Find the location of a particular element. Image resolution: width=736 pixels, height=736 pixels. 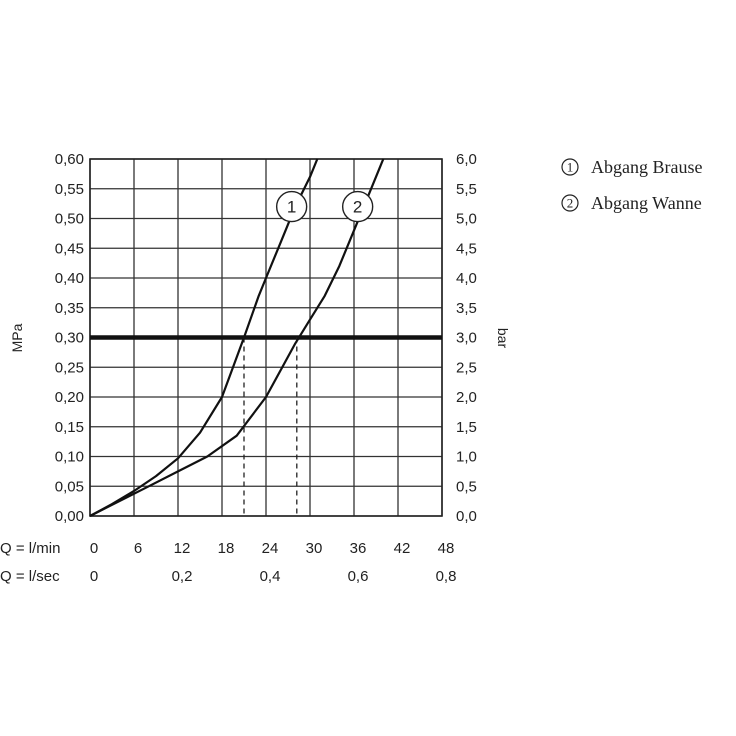

dashed-drop-lines is located at coordinates (270, 426).